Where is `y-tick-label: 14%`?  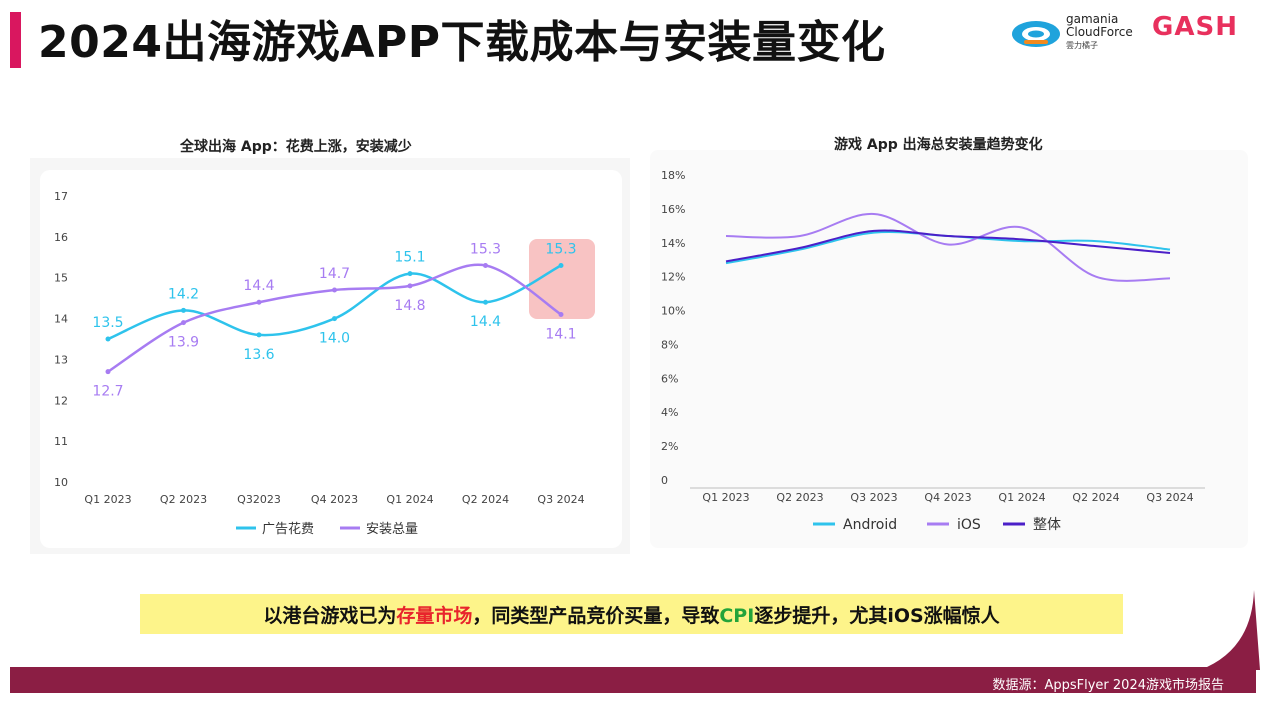
y-tick-label: 14% is located at coordinates (673, 243).